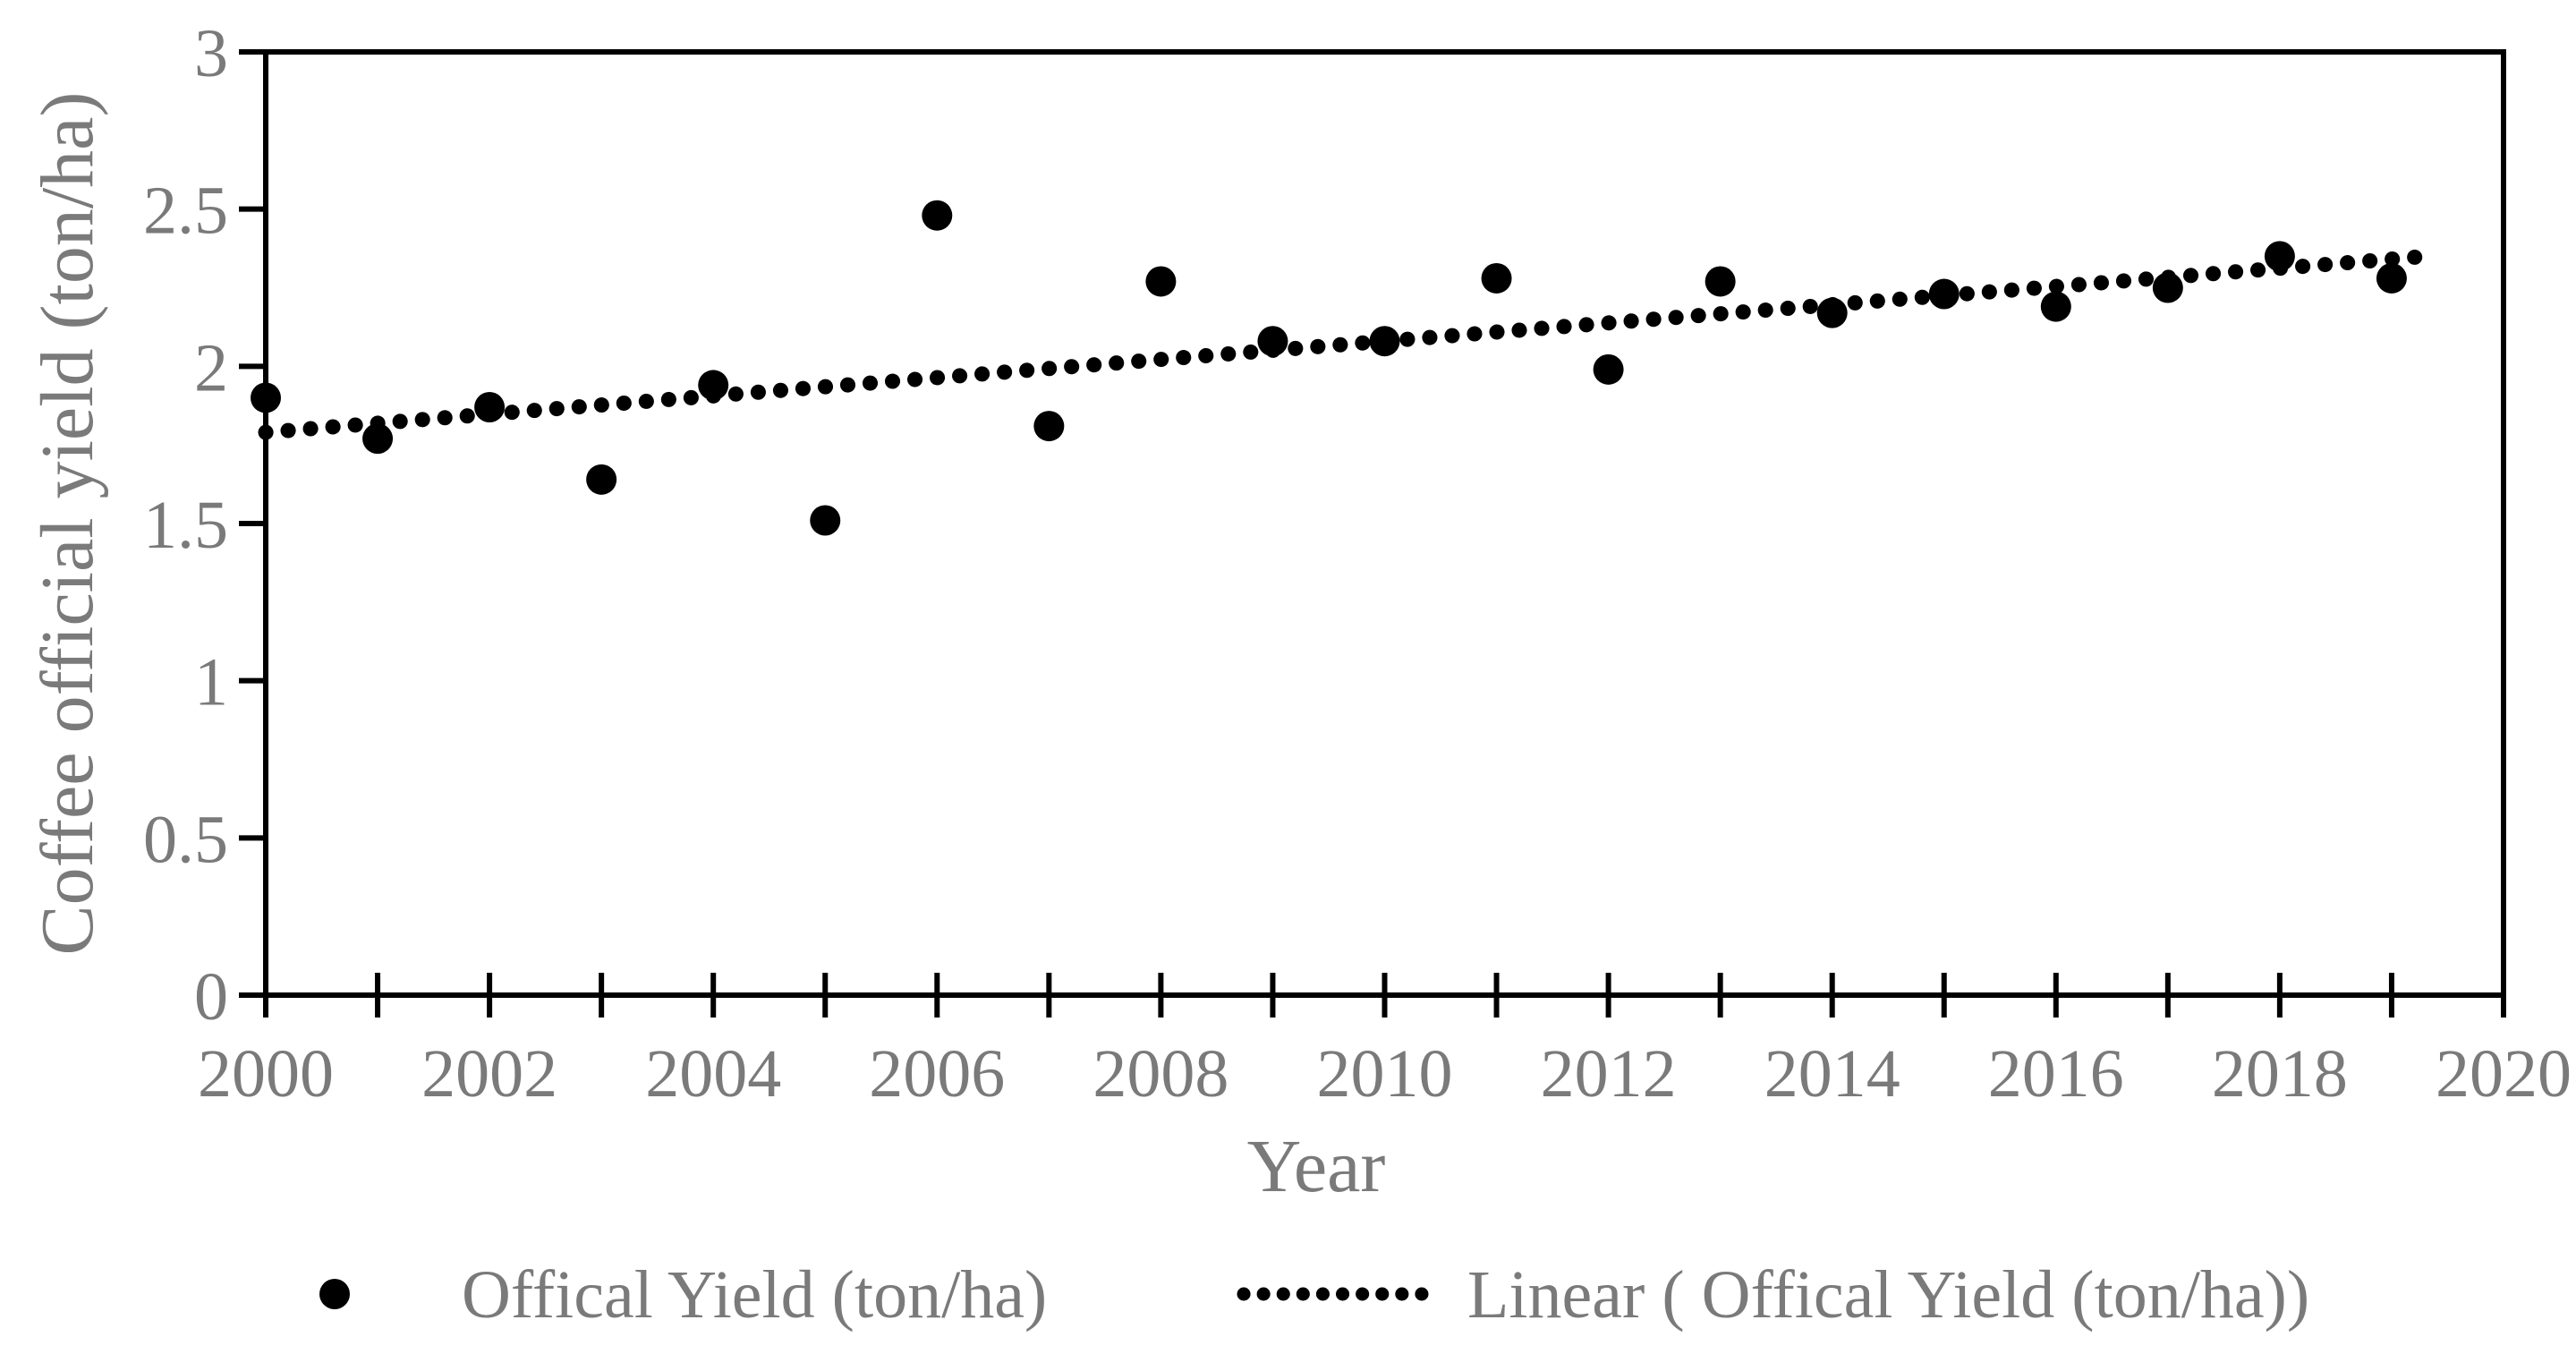 This screenshot has width=2576, height=1354. I want to click on data-point-2007, so click(1049, 427).